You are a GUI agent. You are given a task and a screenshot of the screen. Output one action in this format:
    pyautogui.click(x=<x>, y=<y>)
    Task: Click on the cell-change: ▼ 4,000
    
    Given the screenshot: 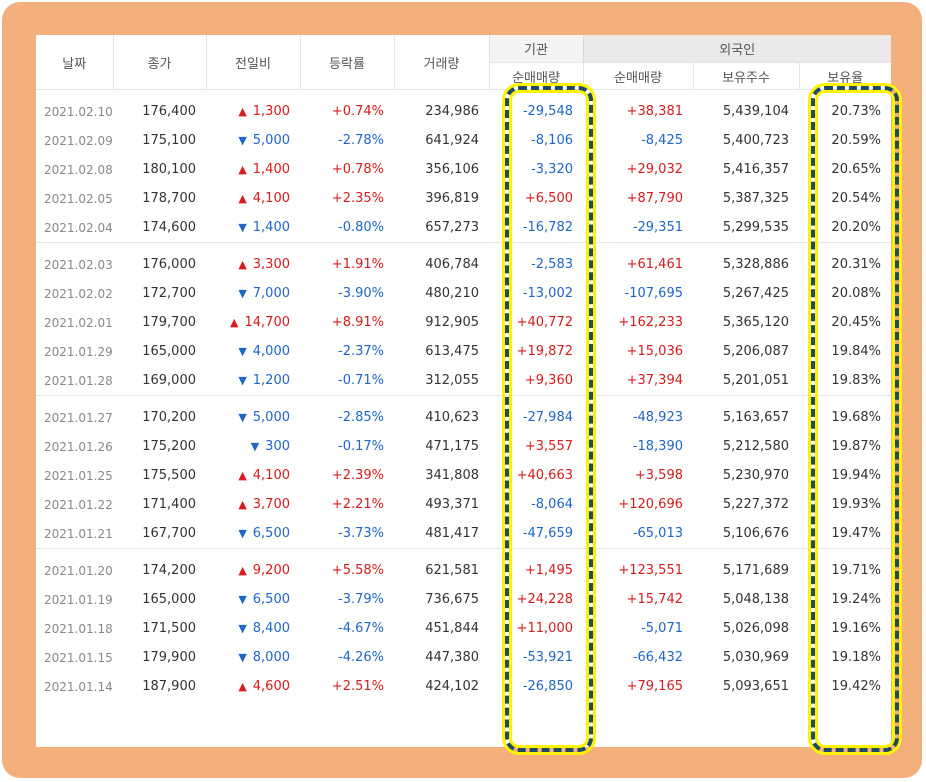 What is the action you would take?
    pyautogui.click(x=253, y=351)
    